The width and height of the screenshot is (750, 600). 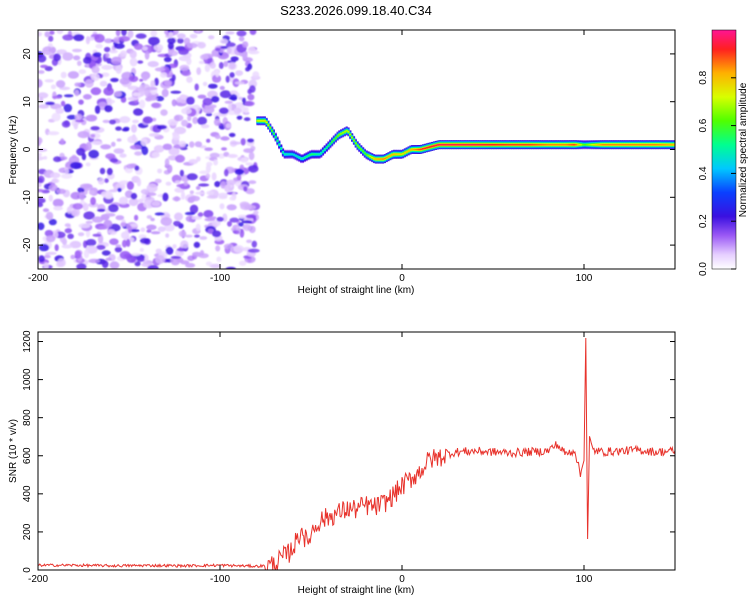 What do you see at coordinates (703, 173) in the screenshot?
I see `colorbar-tick-label: 0.4` at bounding box center [703, 173].